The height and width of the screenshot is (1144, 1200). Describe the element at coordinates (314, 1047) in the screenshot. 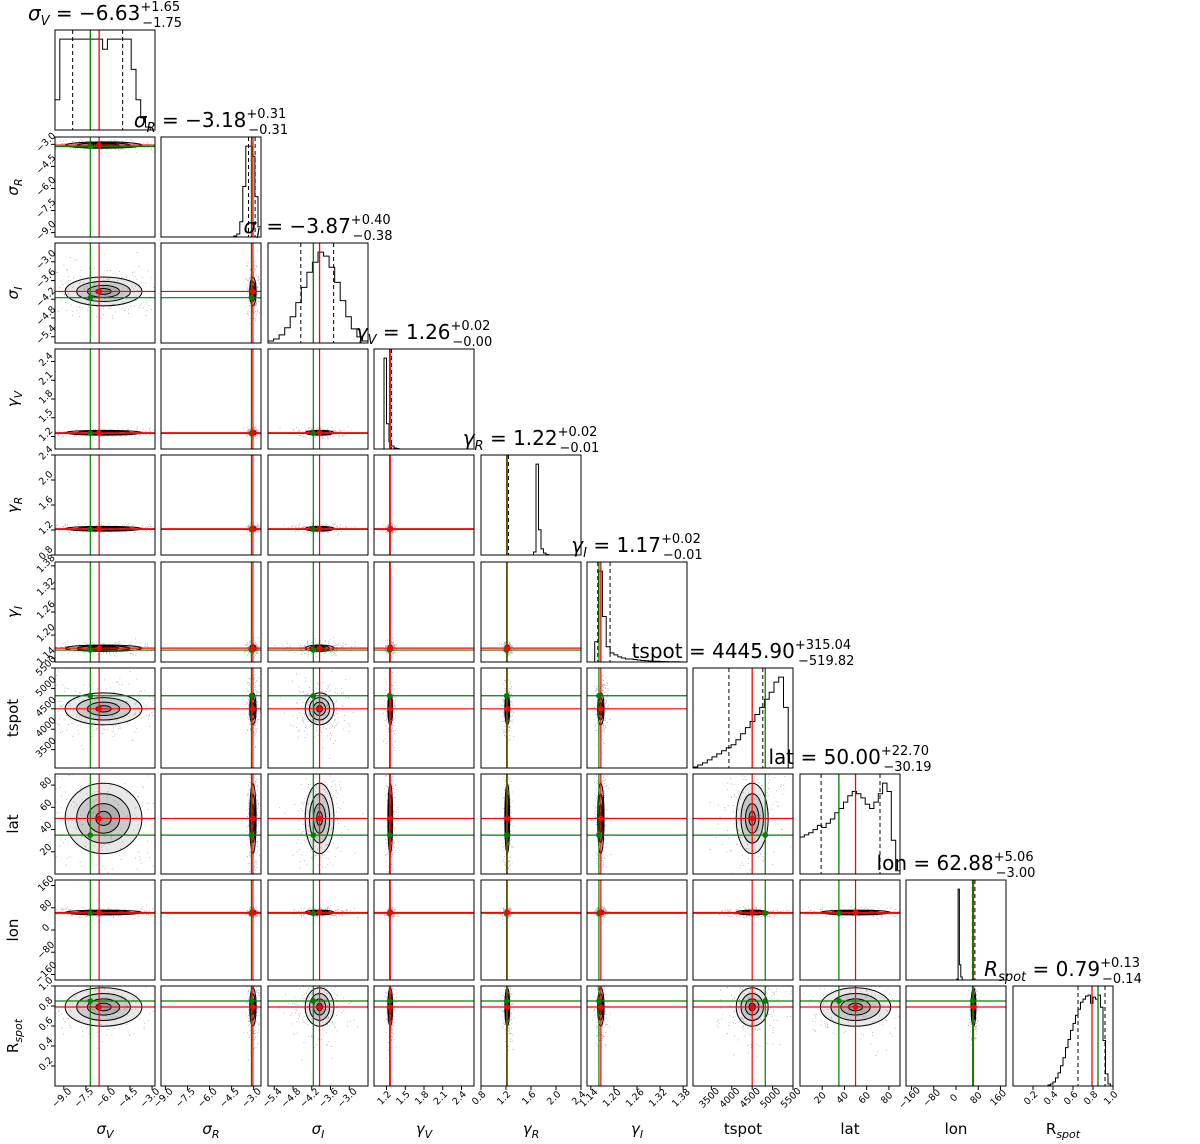

I see `panel-R_spot-sigma_I: −5.4−4.8−4.2−3.6−3.0` at that location.